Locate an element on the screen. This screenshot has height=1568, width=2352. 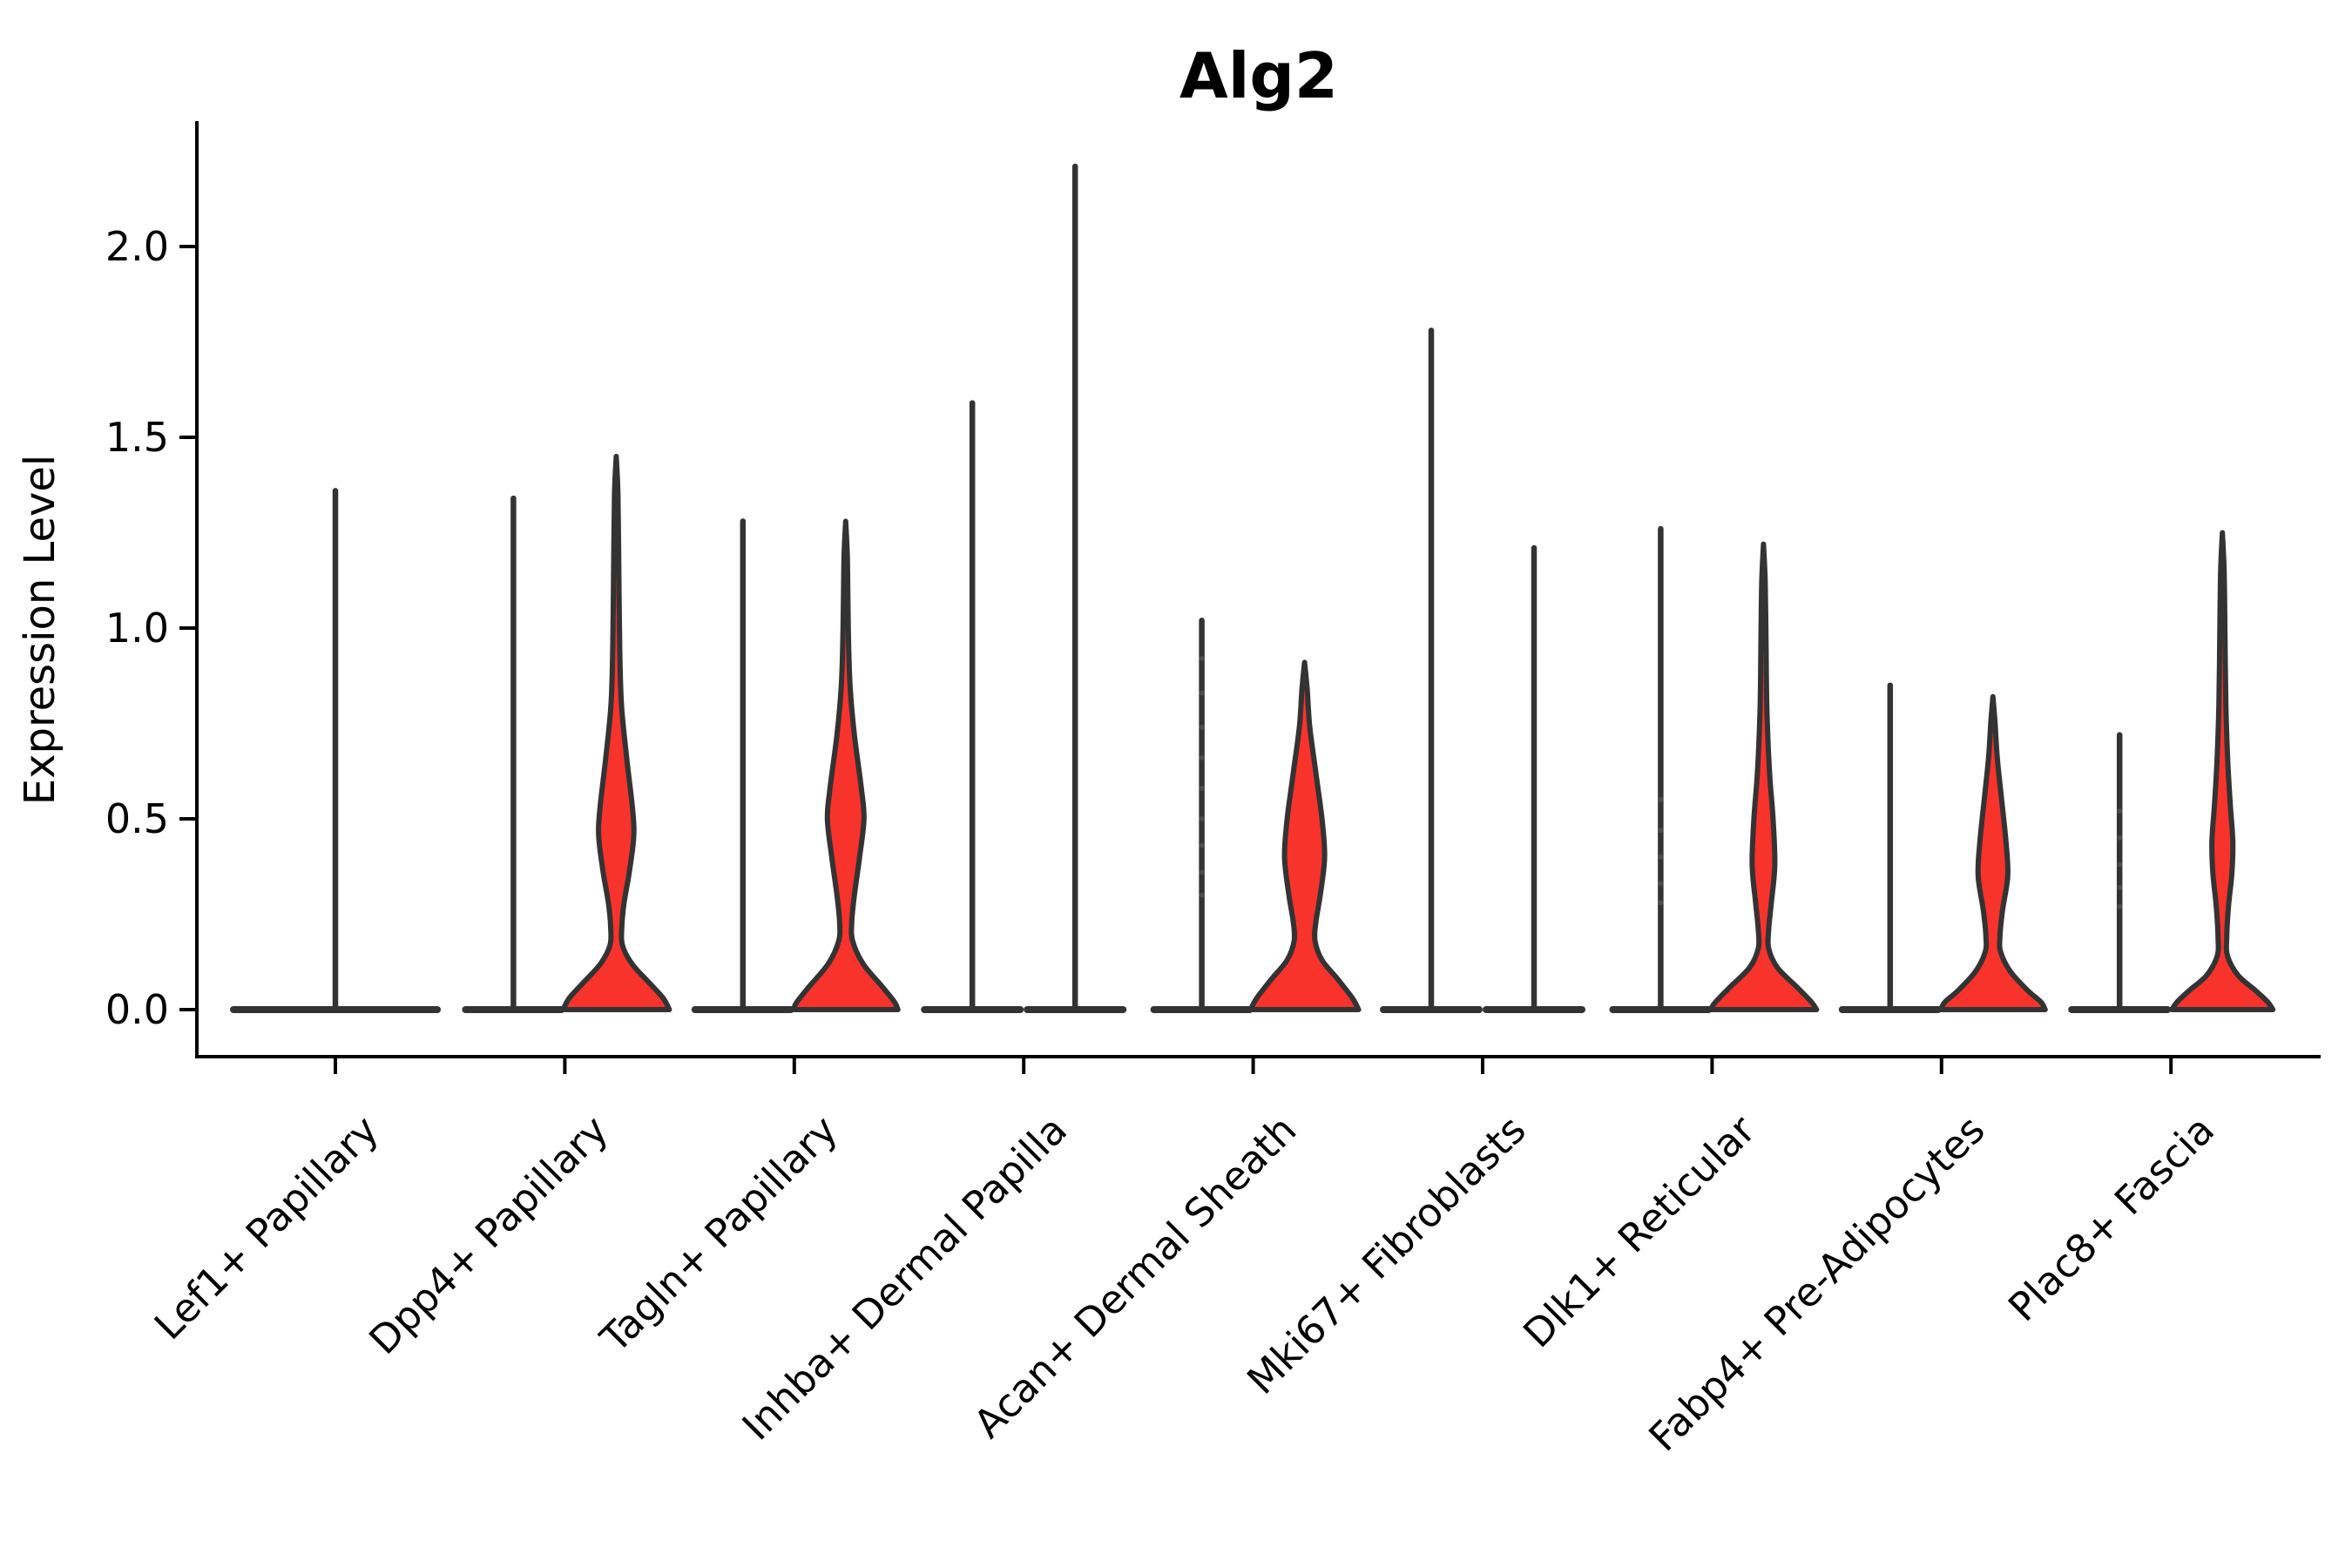
x-tick-label: Plac8+ Fascia is located at coordinates (2111, 1218).